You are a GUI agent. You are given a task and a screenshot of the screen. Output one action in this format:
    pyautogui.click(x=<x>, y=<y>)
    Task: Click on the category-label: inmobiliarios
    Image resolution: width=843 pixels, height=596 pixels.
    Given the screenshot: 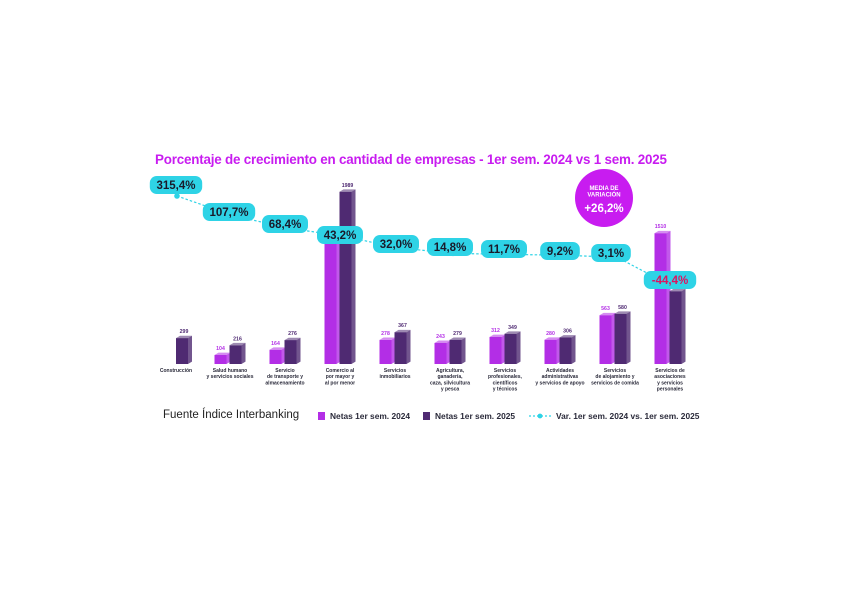 What is the action you would take?
    pyautogui.click(x=394, y=377)
    